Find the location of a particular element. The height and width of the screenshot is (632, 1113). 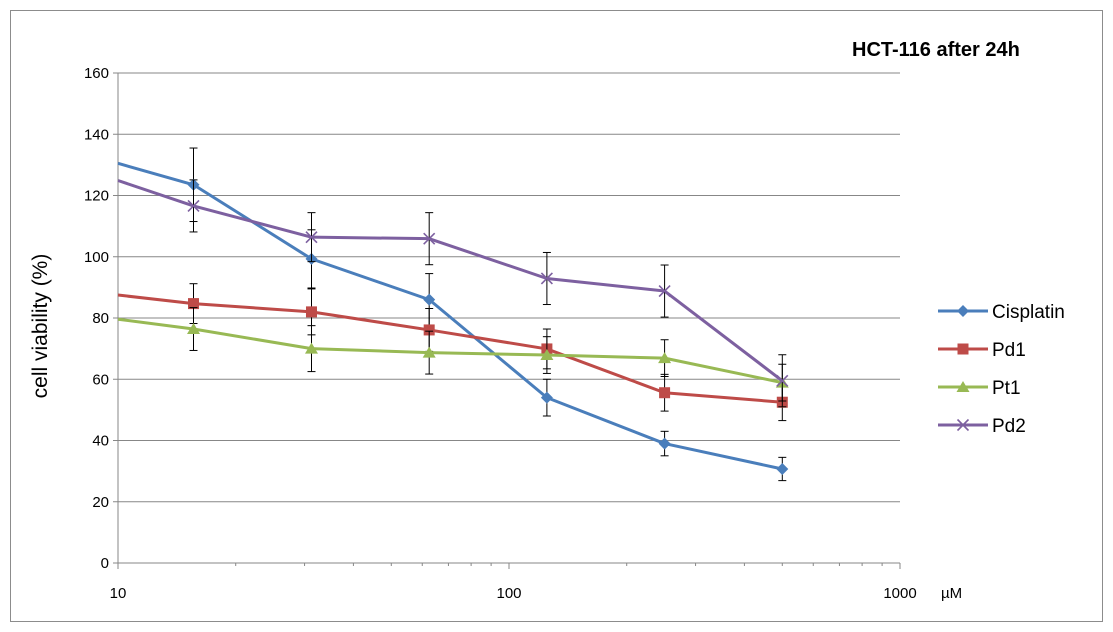

y-tick-label: 60 is located at coordinates (100, 379).